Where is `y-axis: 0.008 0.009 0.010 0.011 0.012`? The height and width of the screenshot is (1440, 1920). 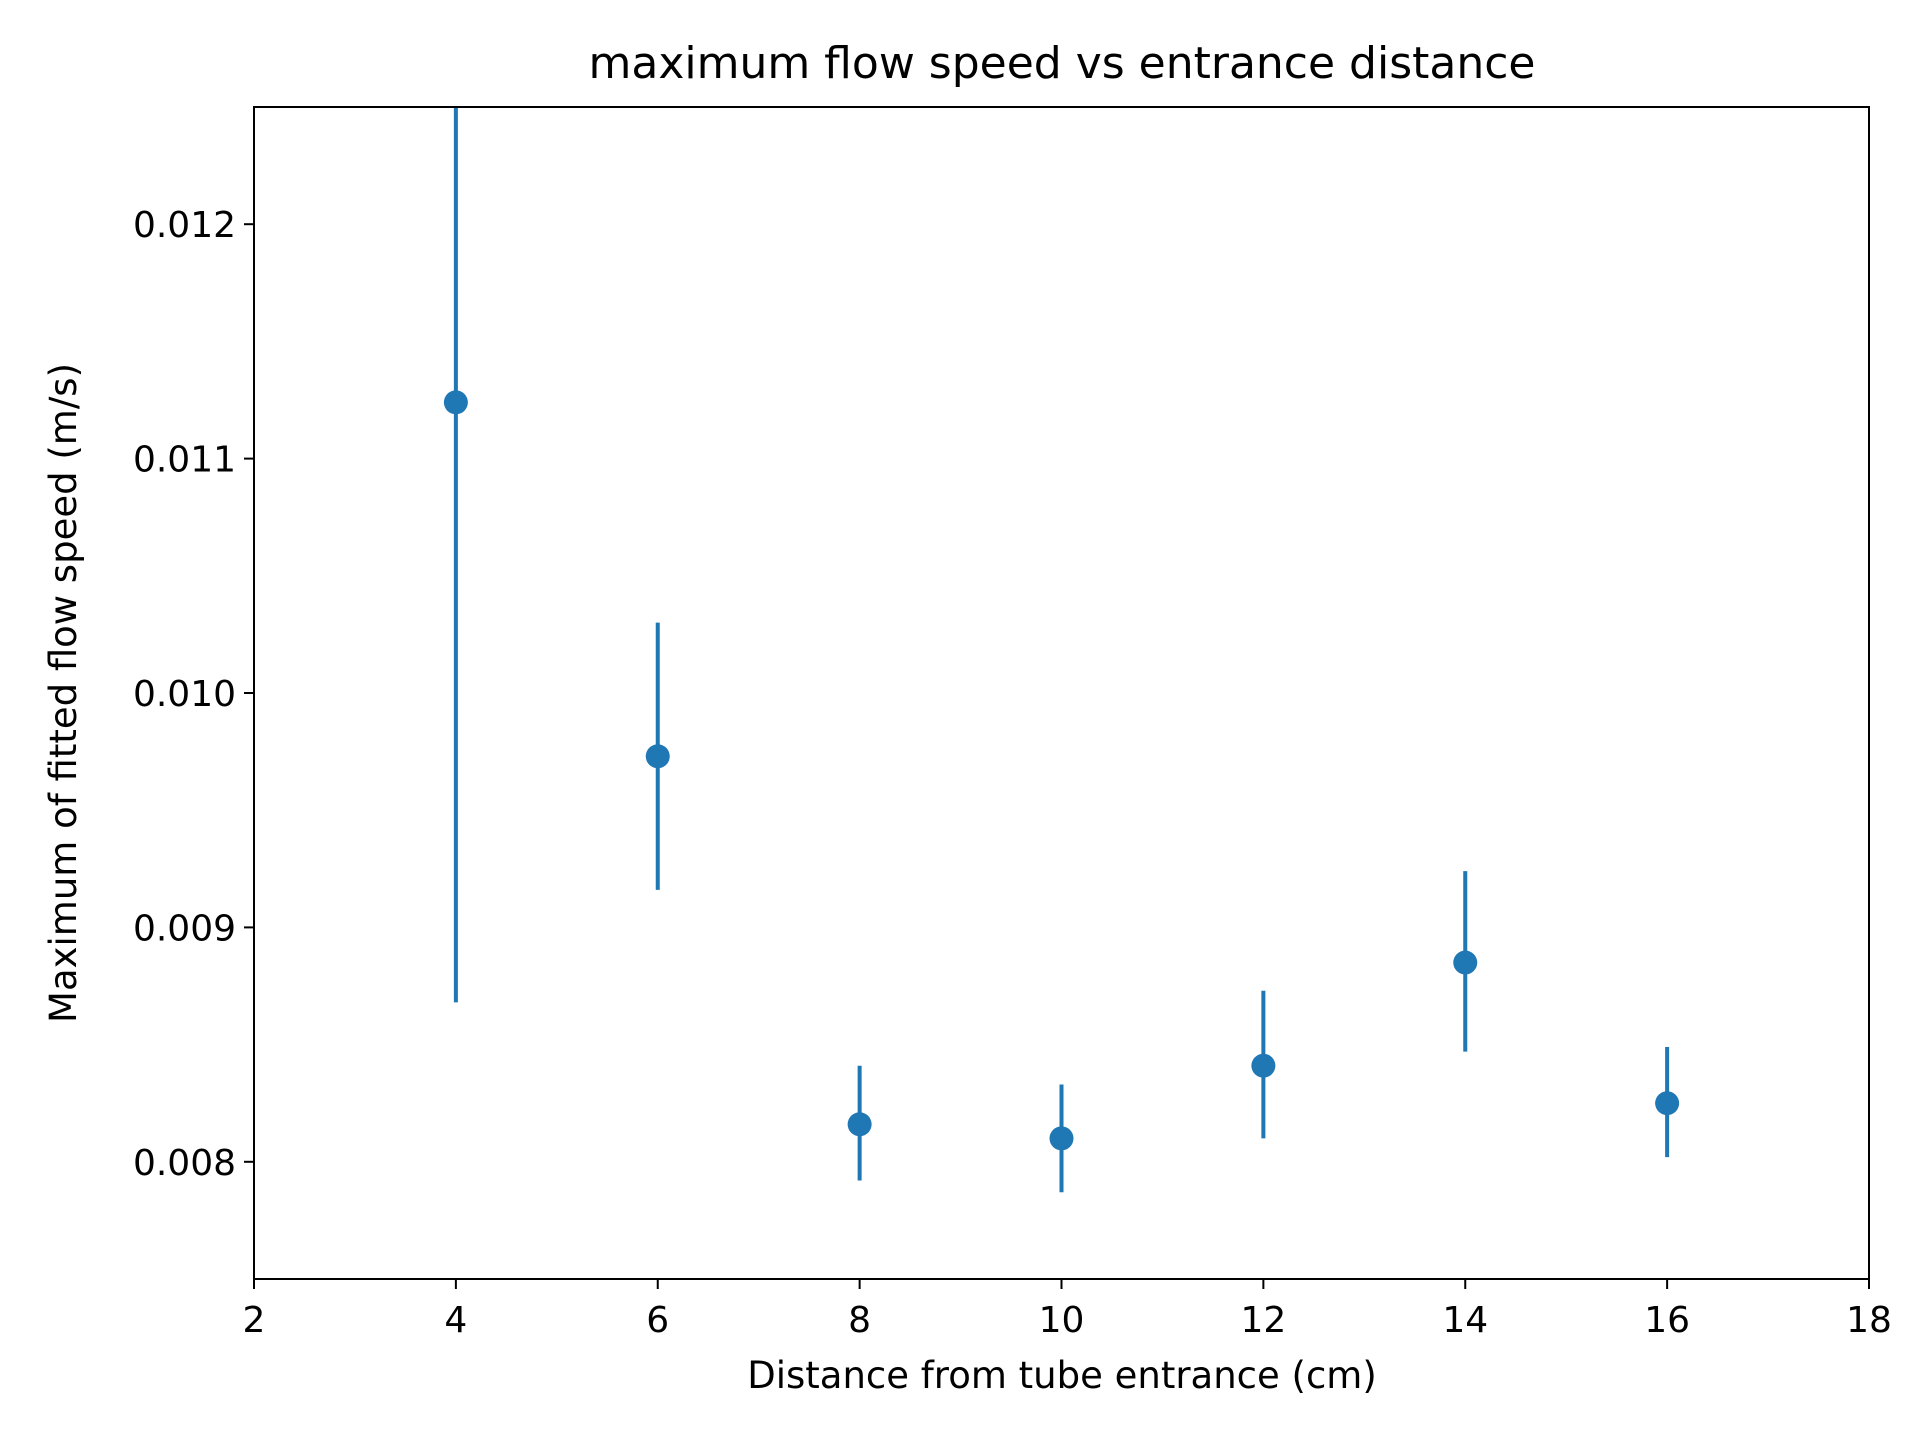
y-axis: 0.008 0.009 0.010 0.011 0.012 is located at coordinates (193, 694).